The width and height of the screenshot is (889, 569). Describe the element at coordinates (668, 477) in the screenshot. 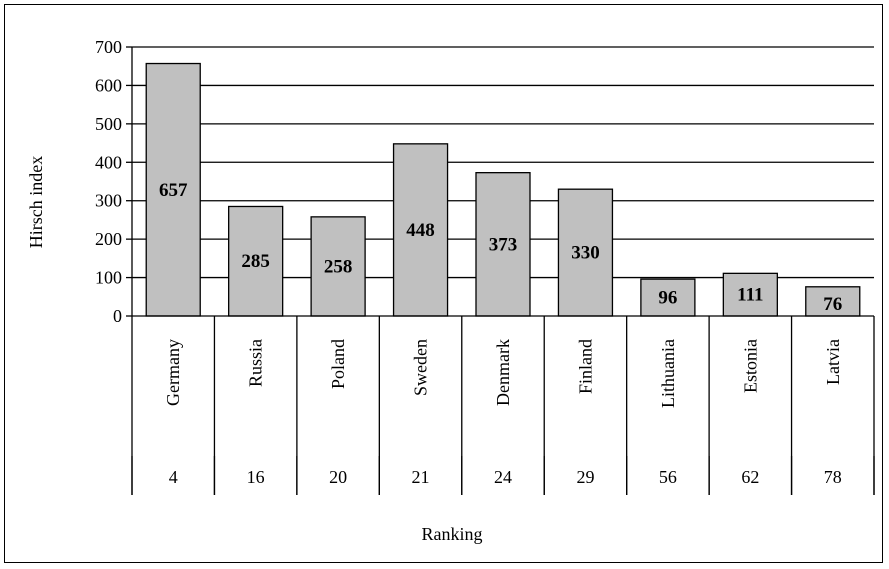

I see `ranking-label: 56` at that location.